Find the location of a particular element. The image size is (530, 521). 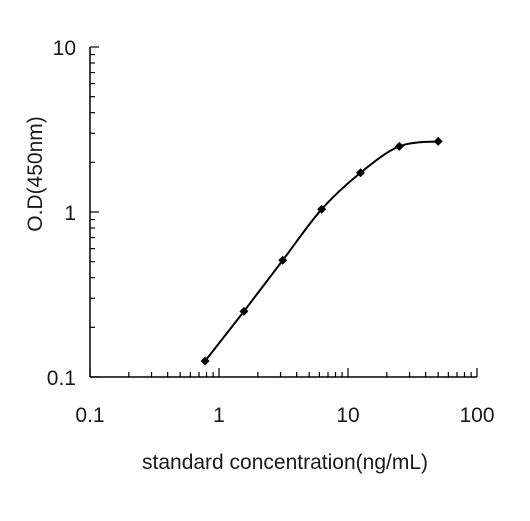

y-tick-label-10: 10 is located at coordinates (64, 48).